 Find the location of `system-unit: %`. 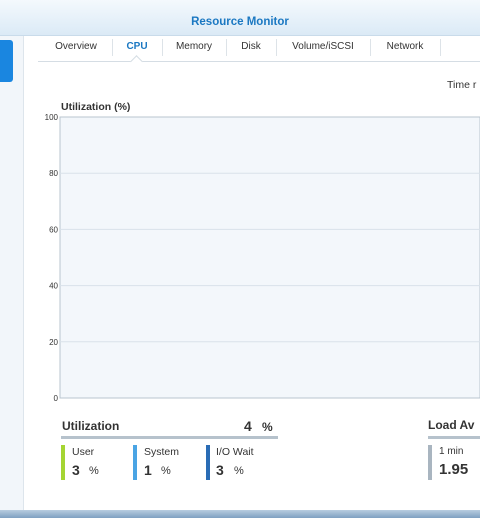

system-unit: % is located at coordinates (166, 471).